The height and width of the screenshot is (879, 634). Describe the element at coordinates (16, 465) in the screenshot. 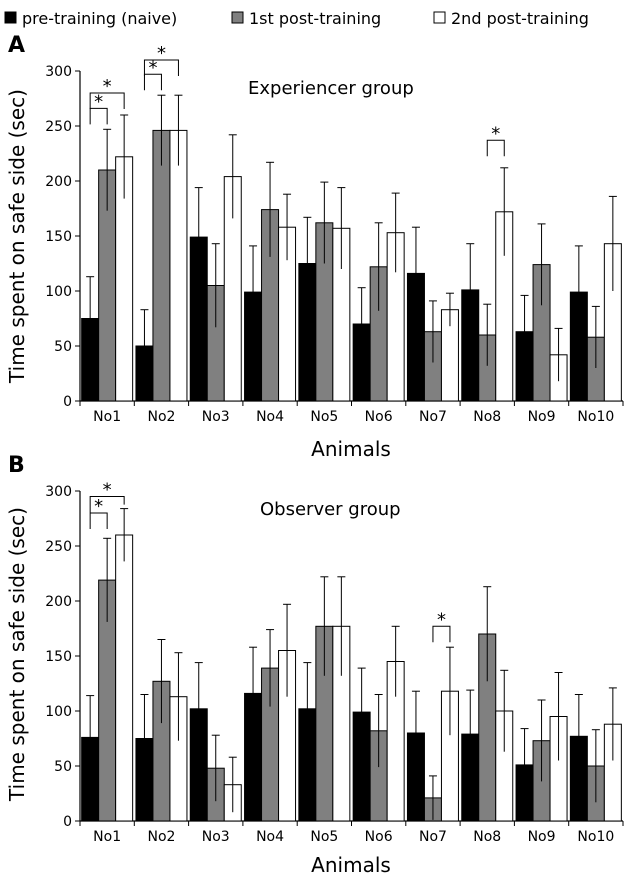

I see `panel-letter: B` at that location.